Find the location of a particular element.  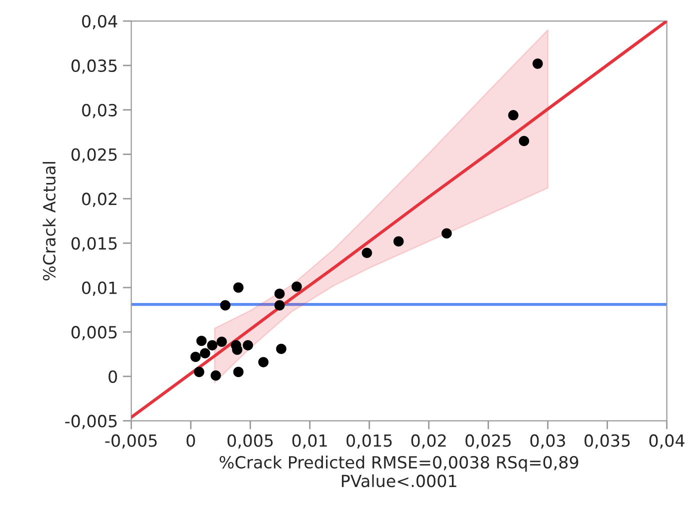

y-tick-label: 0,025 is located at coordinates (94, 155).